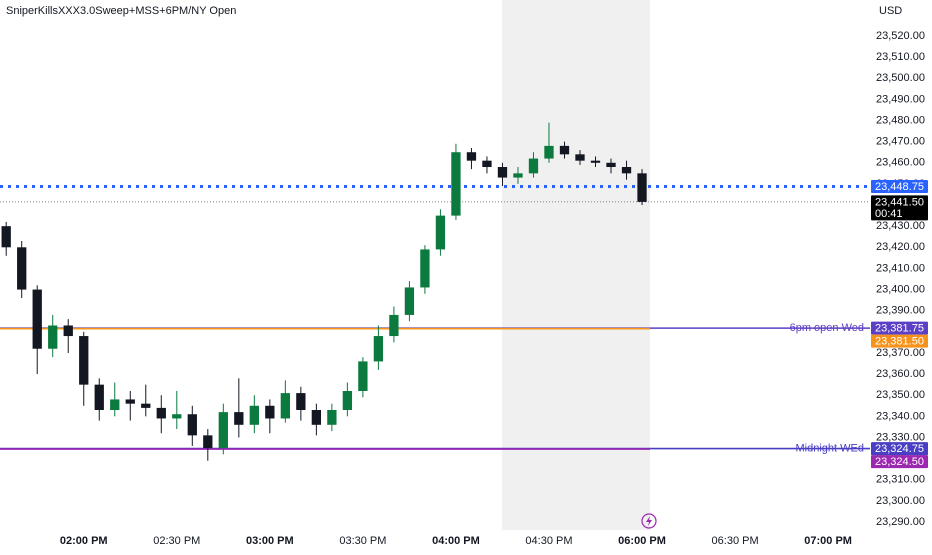  I want to click on y-tick-label: 23,340.00, so click(900, 416).